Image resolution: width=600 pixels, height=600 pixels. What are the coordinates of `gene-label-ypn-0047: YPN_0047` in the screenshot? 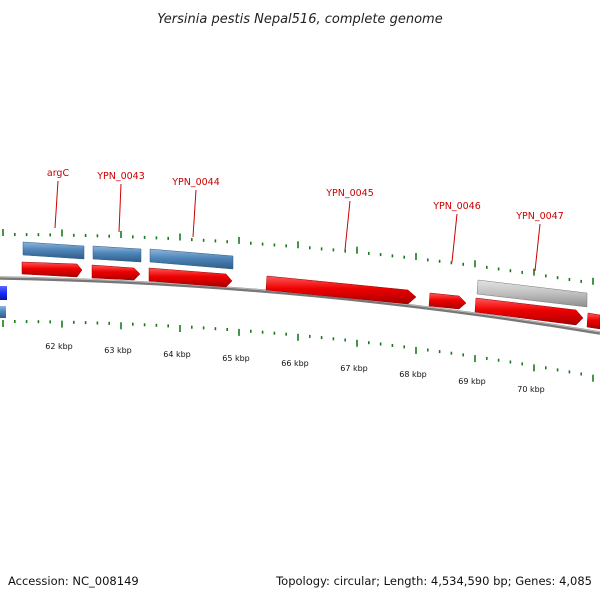 It's located at (539, 216).